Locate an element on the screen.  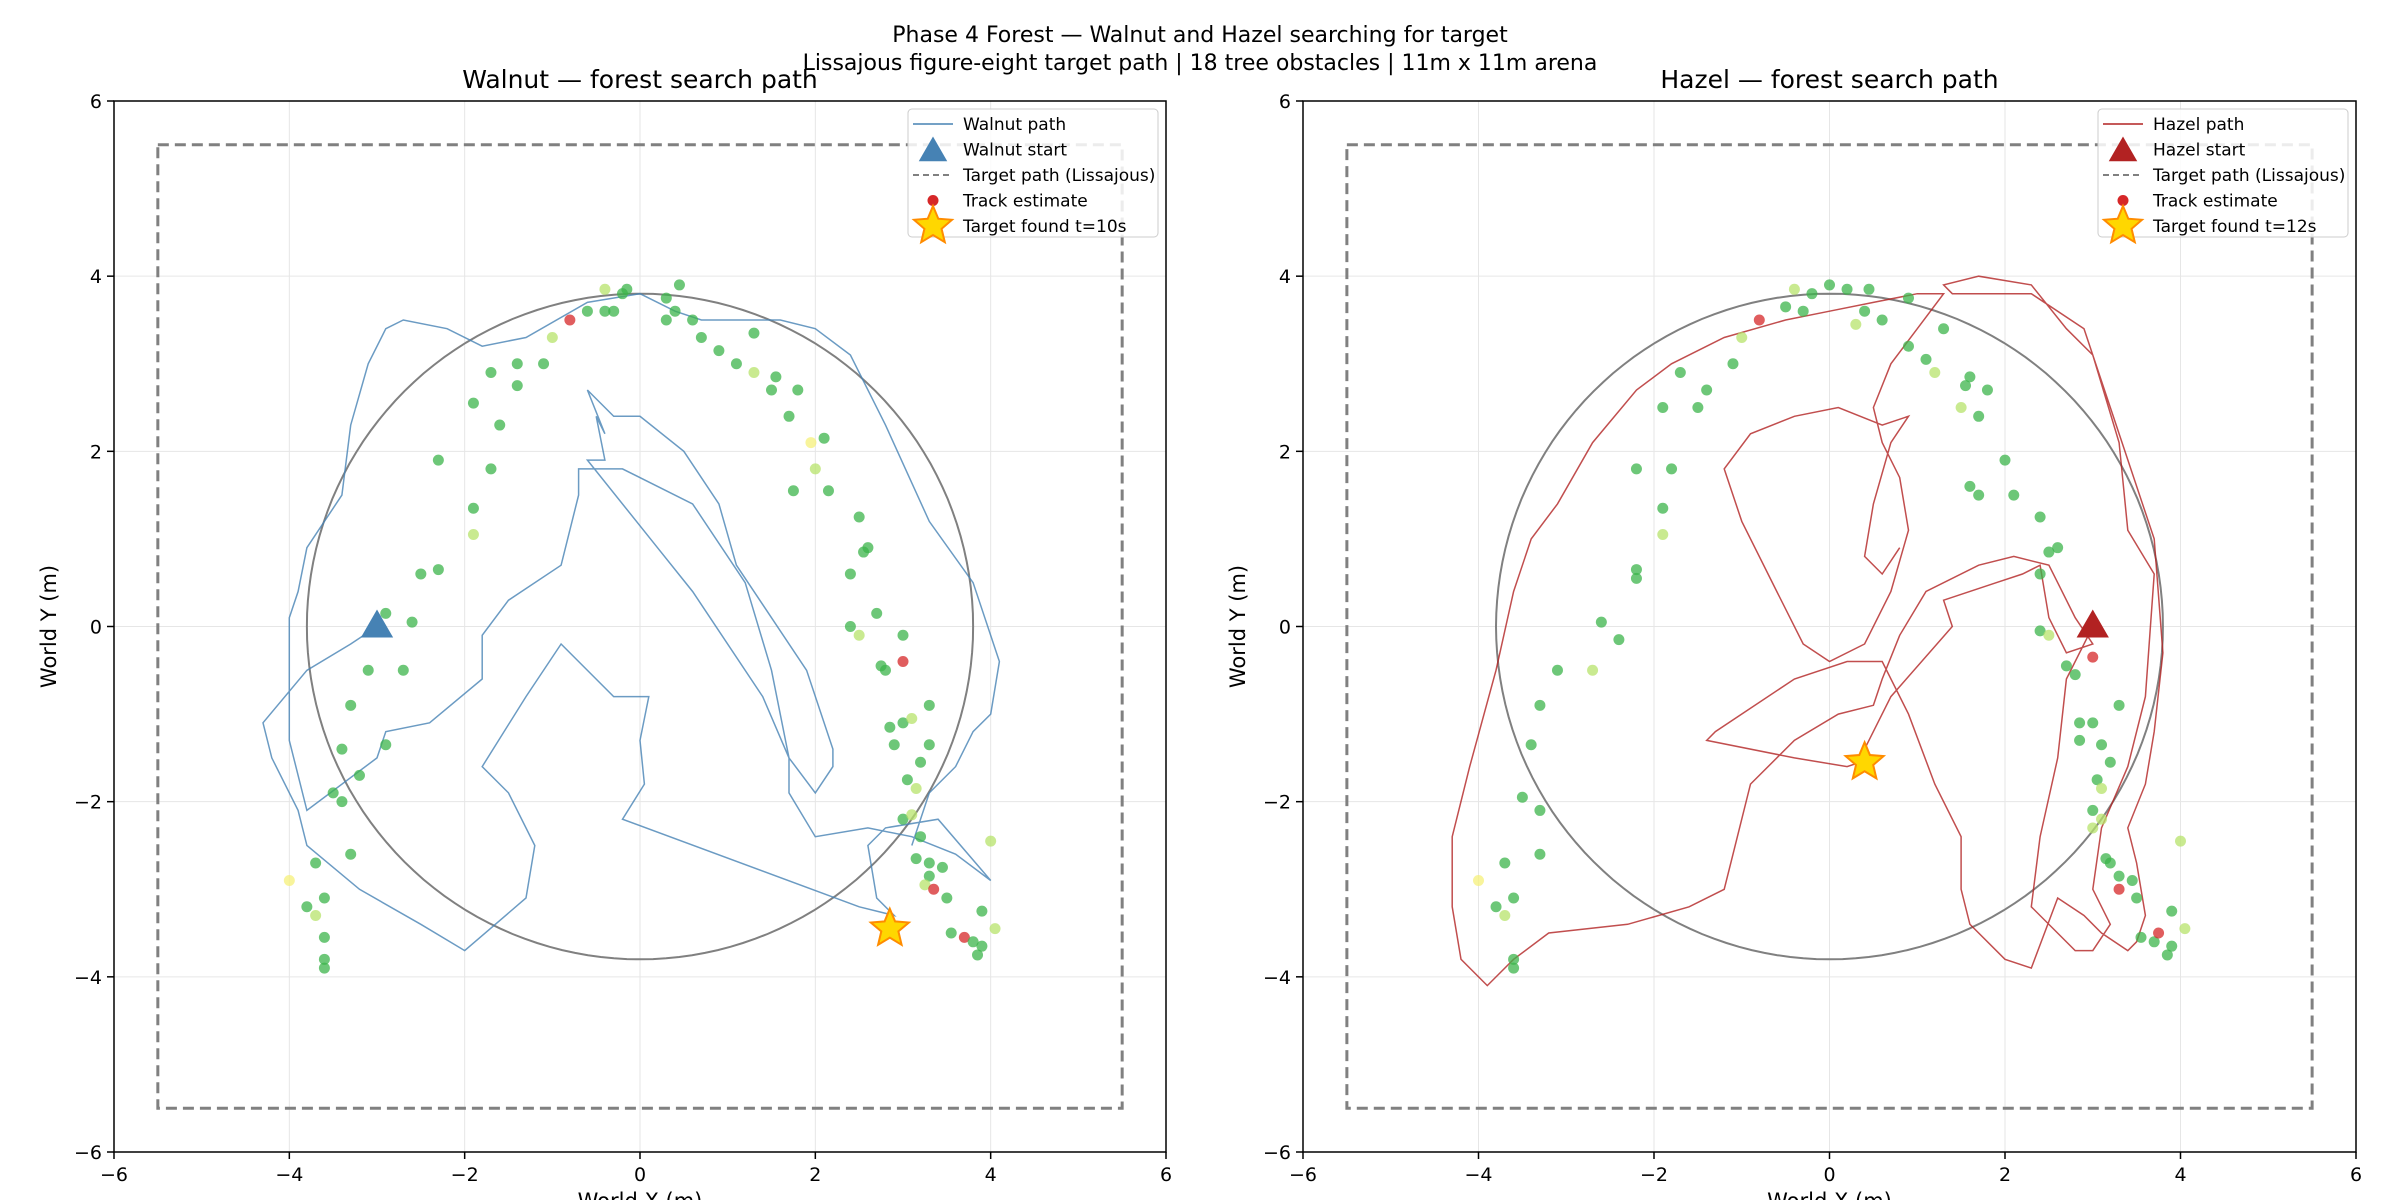
start-marker is located at coordinates (377, 623).